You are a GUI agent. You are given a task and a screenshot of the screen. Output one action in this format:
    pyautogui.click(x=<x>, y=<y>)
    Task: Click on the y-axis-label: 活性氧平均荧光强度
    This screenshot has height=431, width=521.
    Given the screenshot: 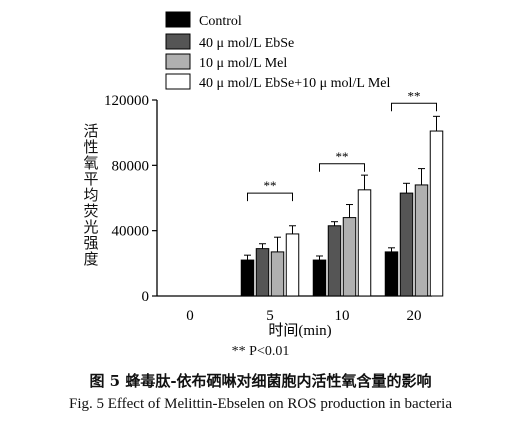 What is the action you would take?
    pyautogui.click(x=90, y=195)
    